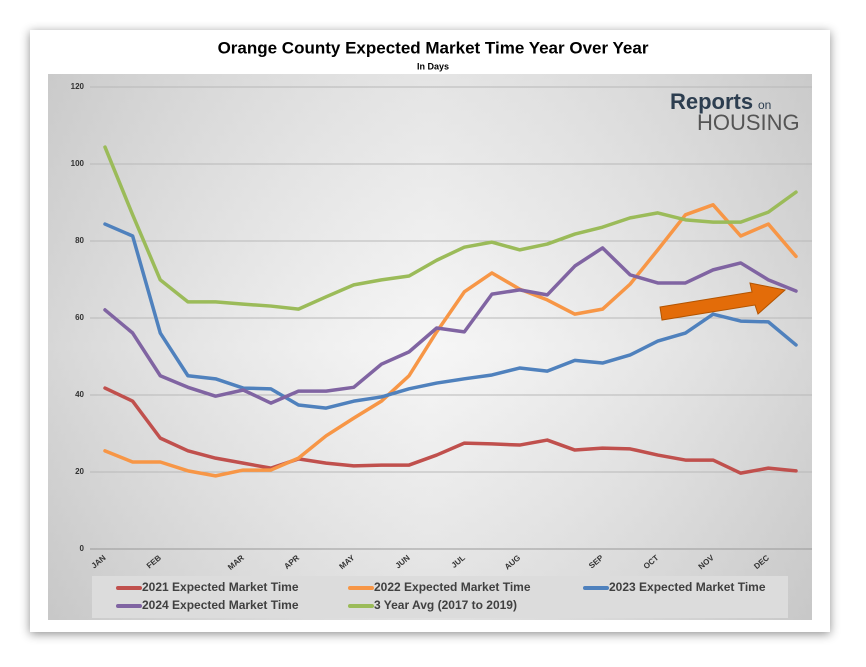  What do you see at coordinates (452, 587) in the screenshot?
I see `legend-label: 2022 Expected Market Time` at bounding box center [452, 587].